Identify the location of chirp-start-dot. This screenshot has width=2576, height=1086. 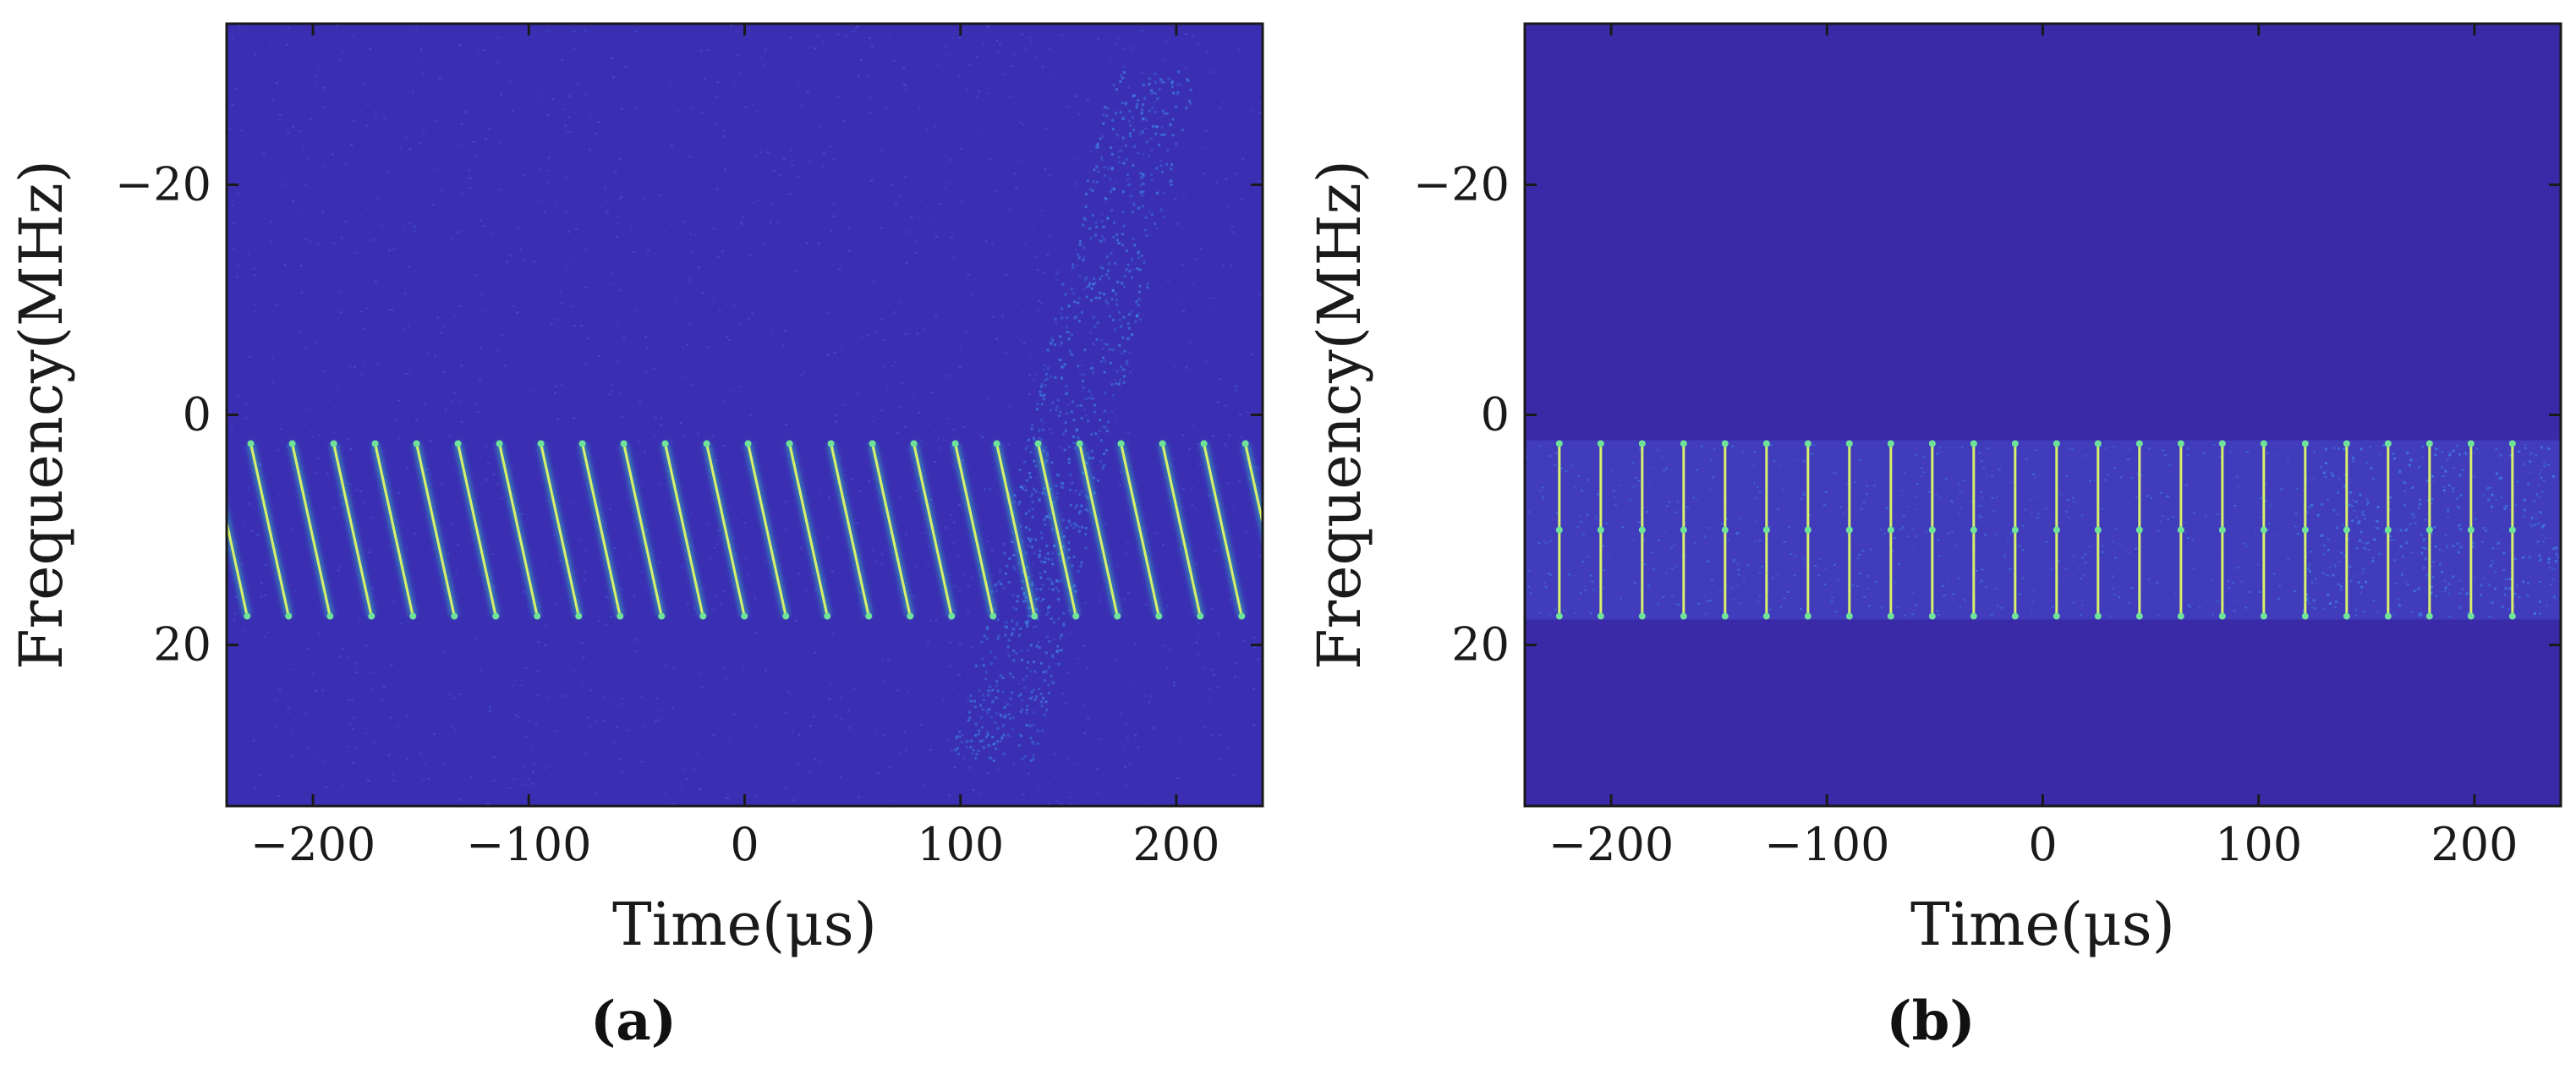
(789, 443).